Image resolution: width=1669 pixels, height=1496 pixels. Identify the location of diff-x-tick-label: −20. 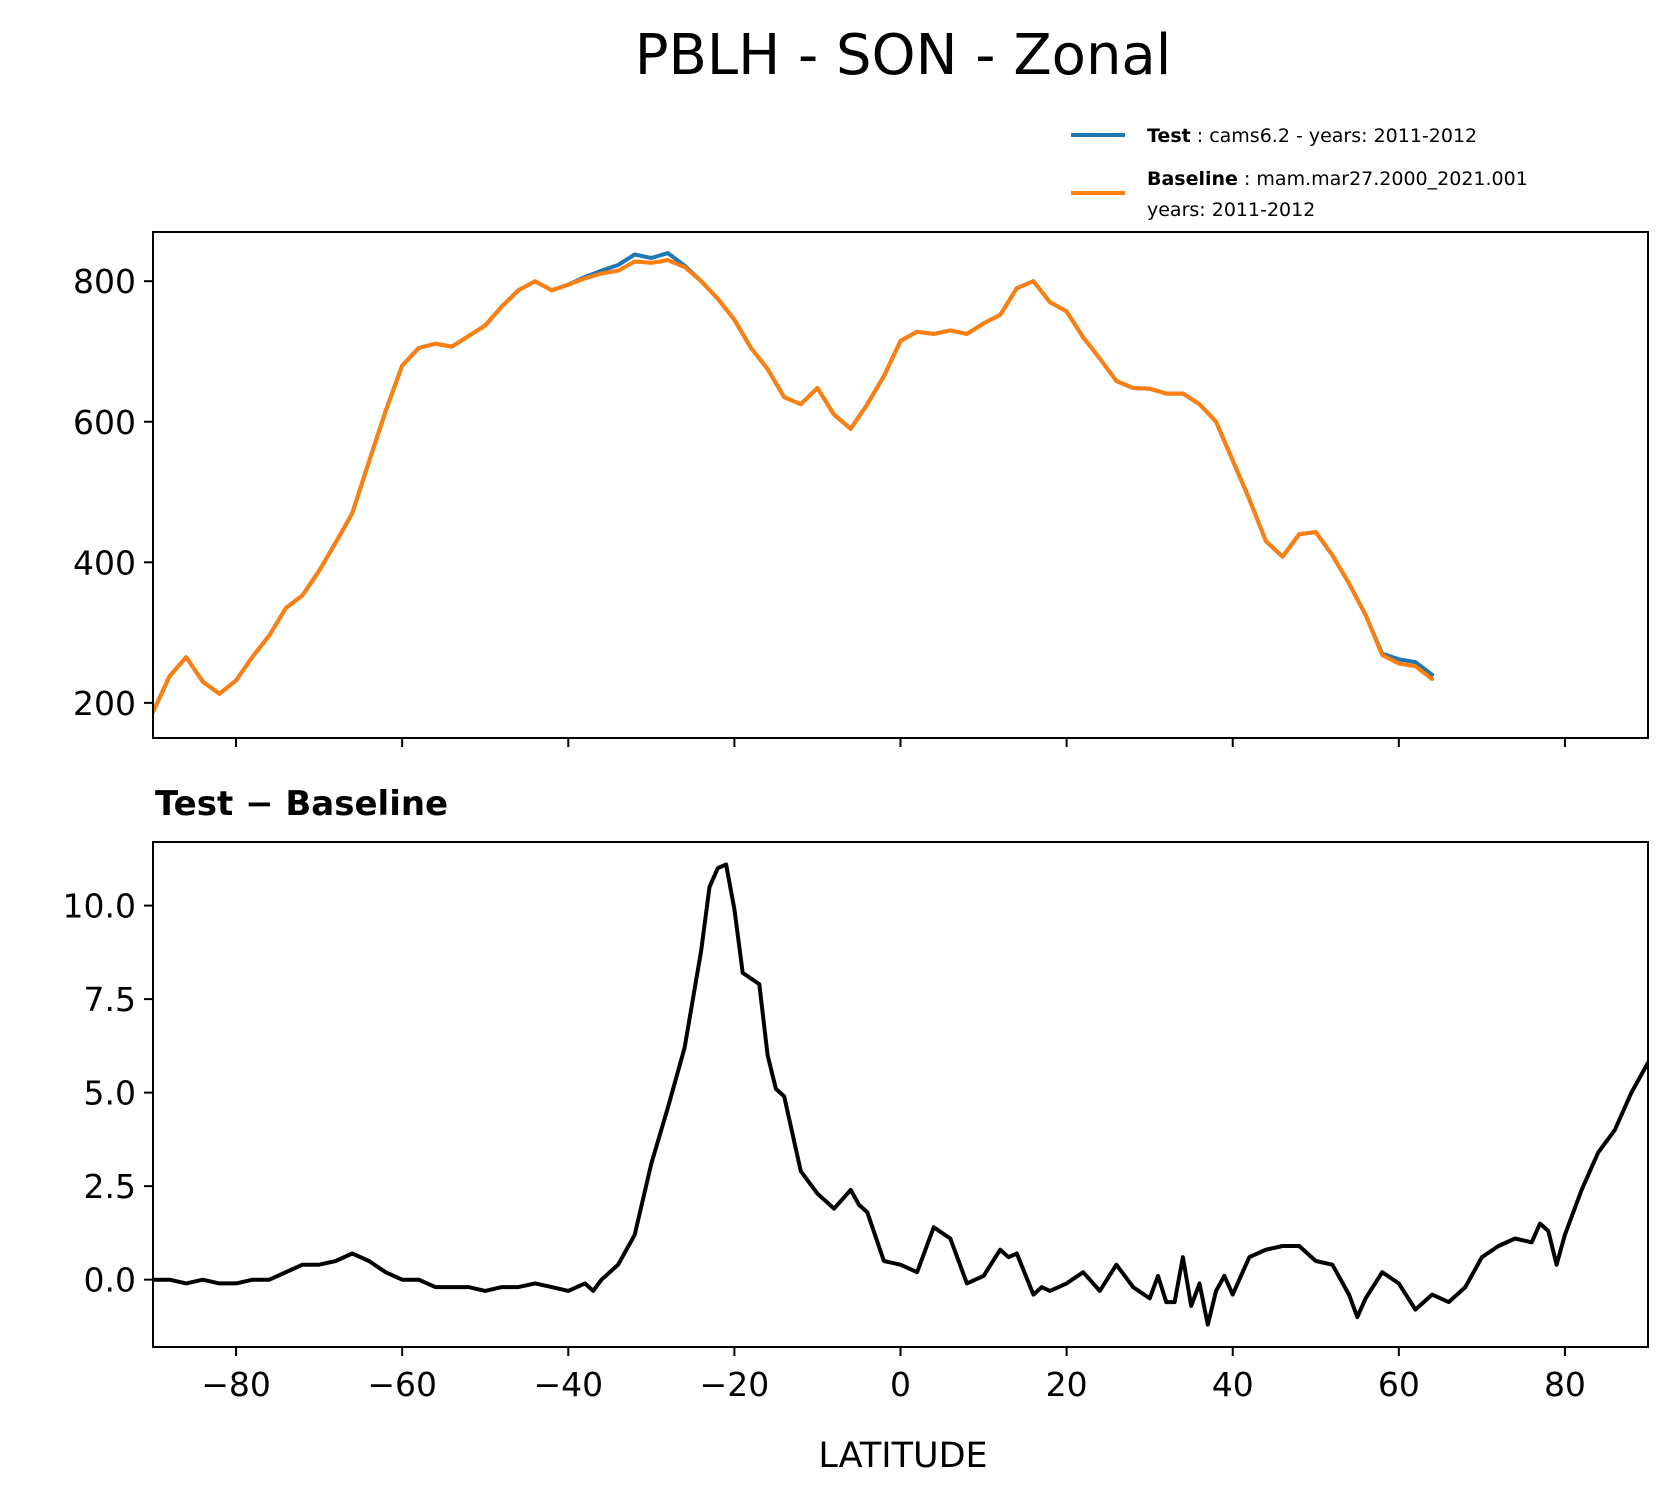
(735, 1384).